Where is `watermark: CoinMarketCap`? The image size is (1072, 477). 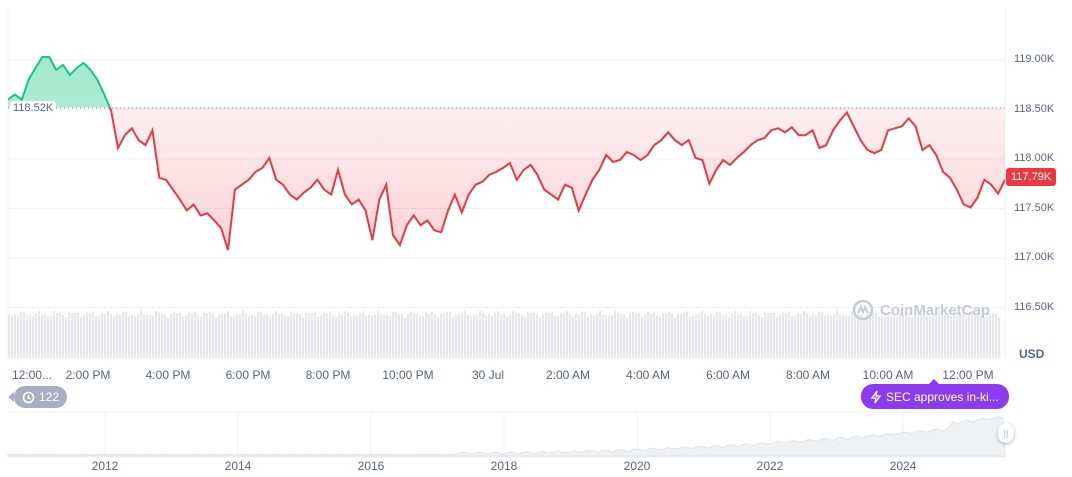 watermark: CoinMarketCap is located at coordinates (921, 310).